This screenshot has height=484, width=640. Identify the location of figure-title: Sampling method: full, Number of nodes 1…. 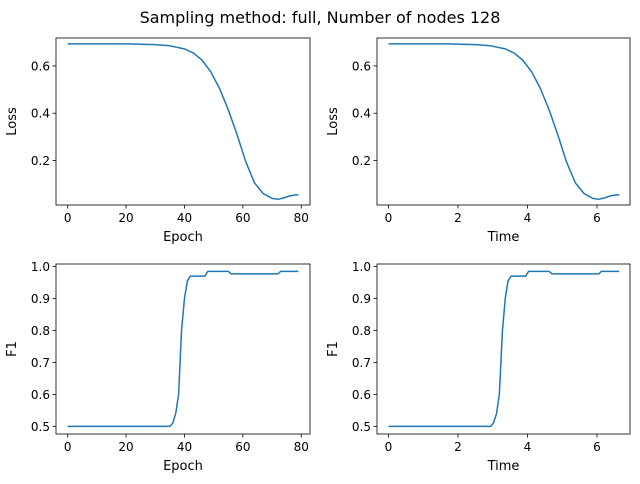
(320, 17).